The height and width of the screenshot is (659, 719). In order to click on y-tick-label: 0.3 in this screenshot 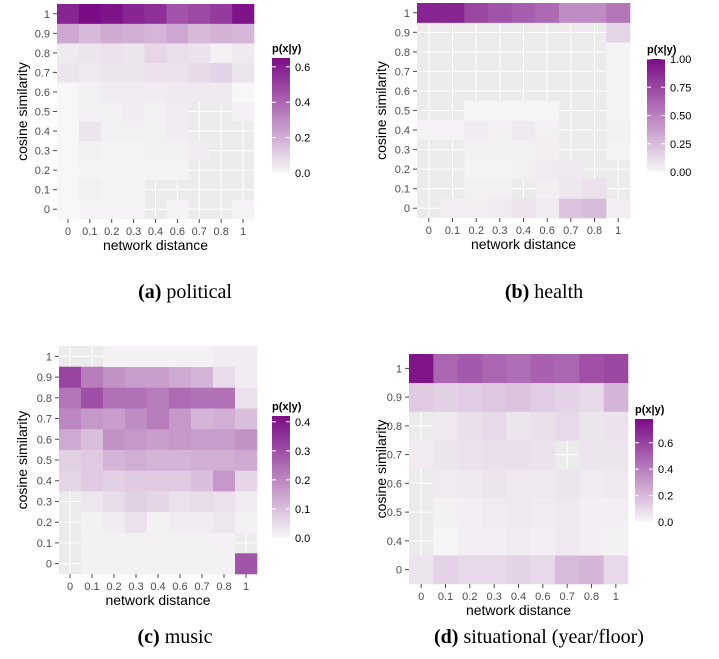, I will do `click(44, 502)`.